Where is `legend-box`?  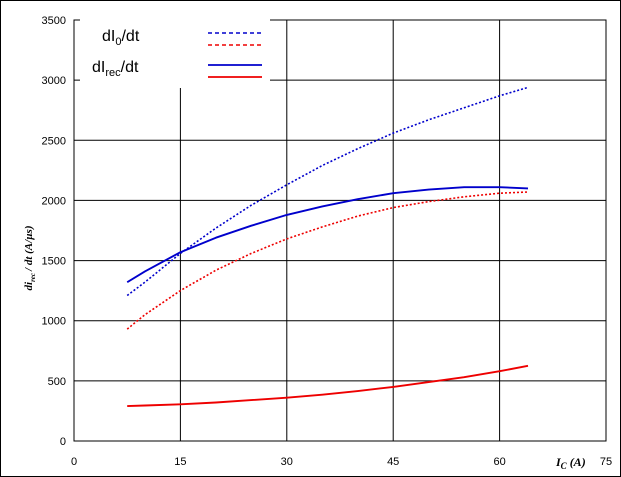 legend-box is located at coordinates (175, 52).